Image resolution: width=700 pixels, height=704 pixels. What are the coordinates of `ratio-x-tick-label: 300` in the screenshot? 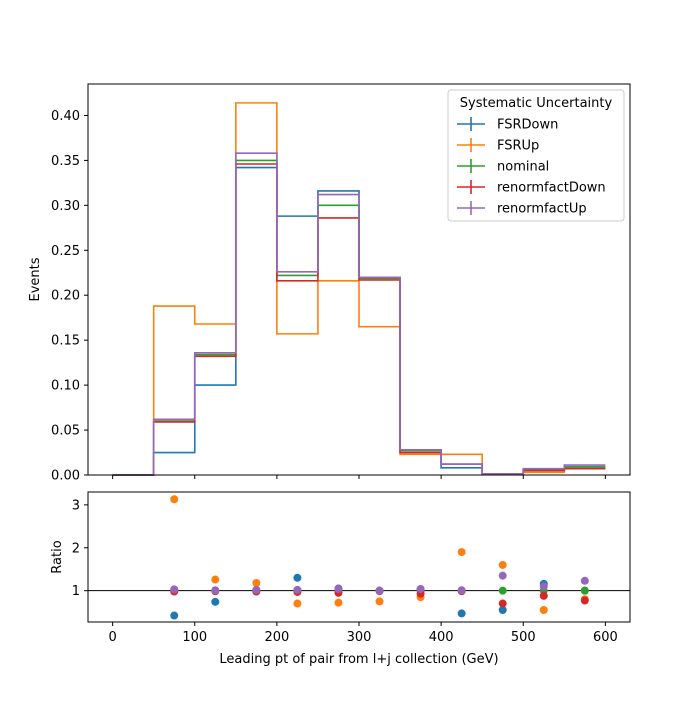 It's located at (359, 637).